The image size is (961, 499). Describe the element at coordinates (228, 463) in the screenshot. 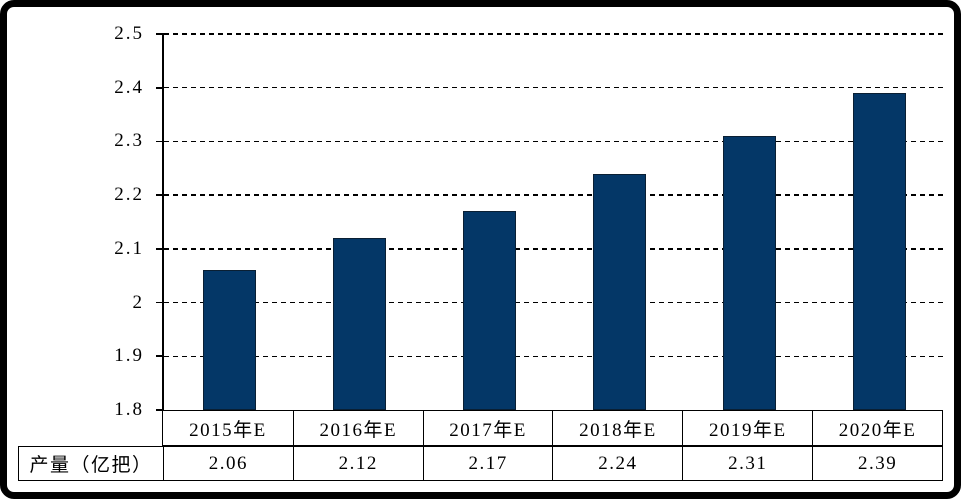

I see `value-cell: 2.06` at that location.